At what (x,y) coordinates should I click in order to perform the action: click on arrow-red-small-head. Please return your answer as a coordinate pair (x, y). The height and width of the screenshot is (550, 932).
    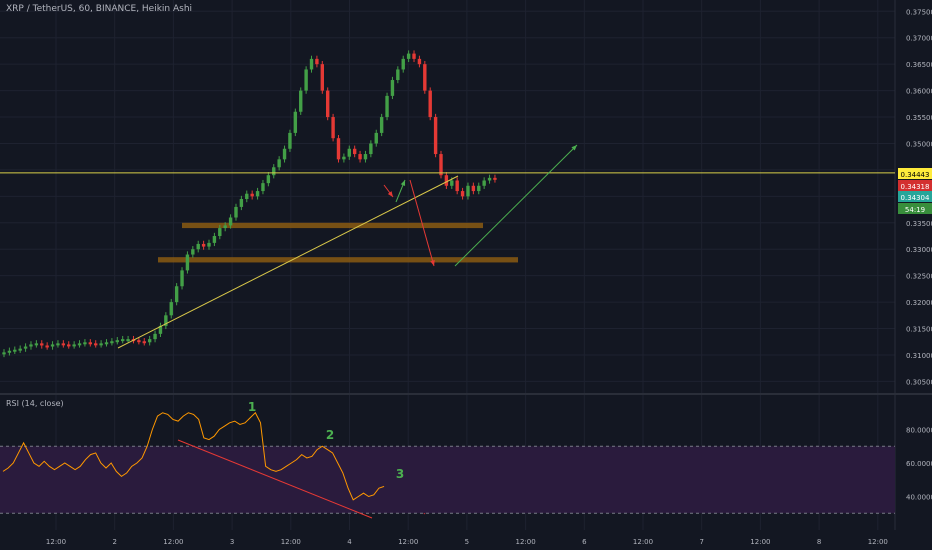
    Looking at the image, I should click on (390, 194).